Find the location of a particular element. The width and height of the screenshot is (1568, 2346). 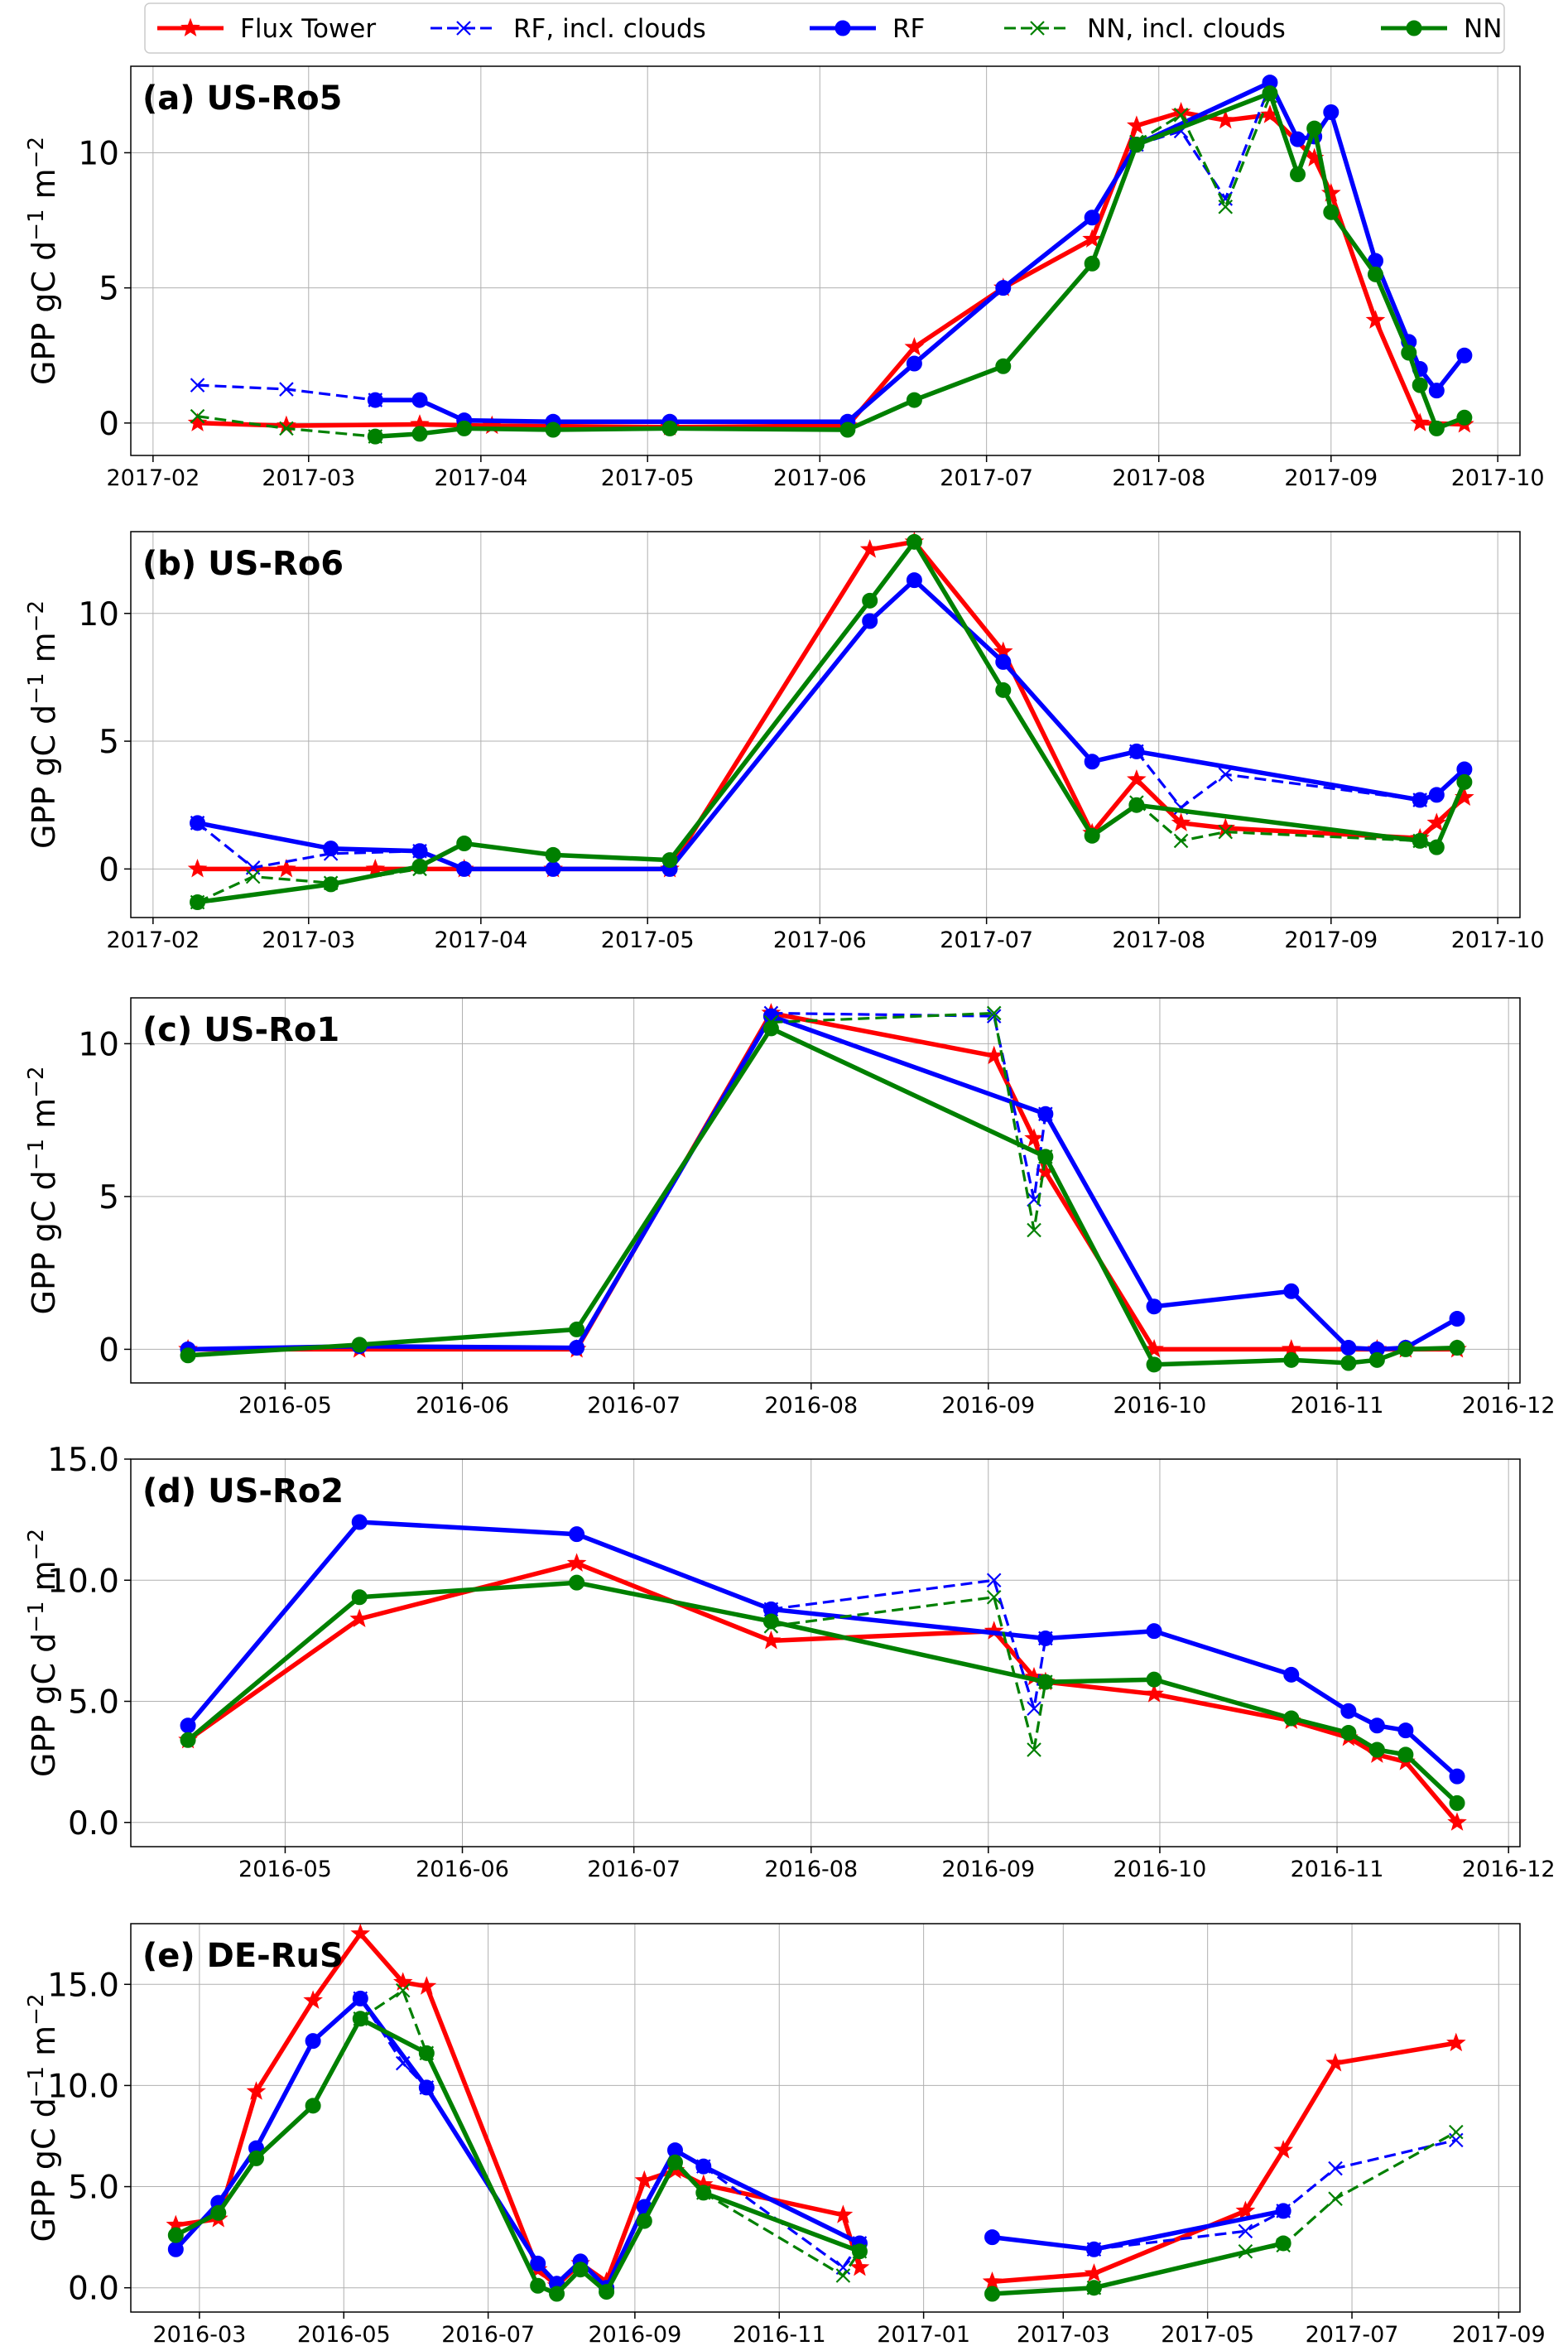

series-line-nn-incl-clouds is located at coordinates (1278, 821).